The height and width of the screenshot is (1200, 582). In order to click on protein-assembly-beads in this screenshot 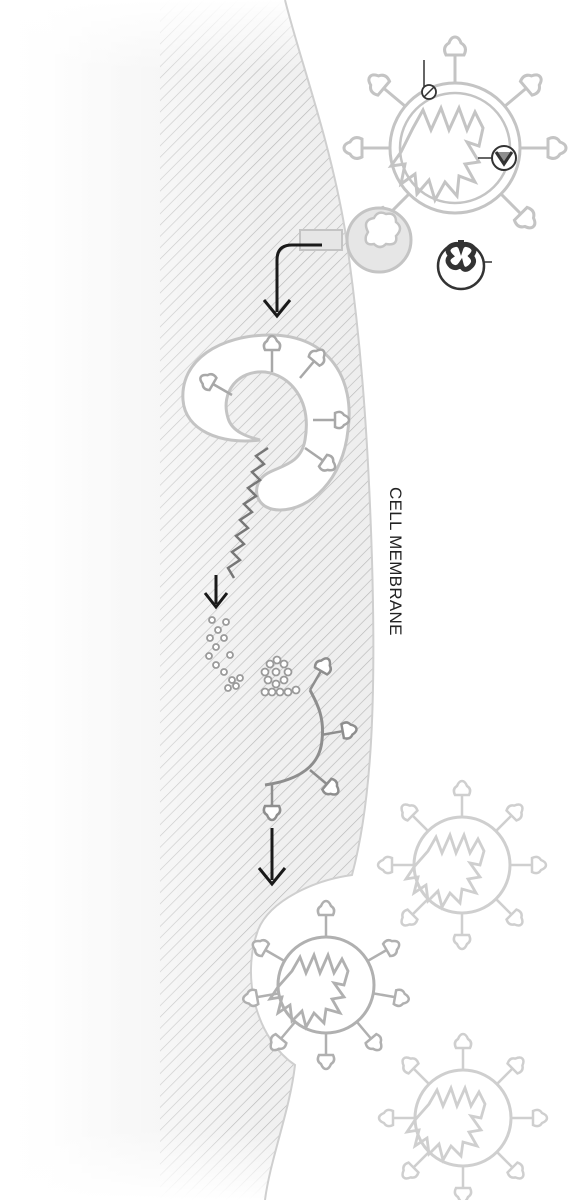, I will do `click(280, 676)`.